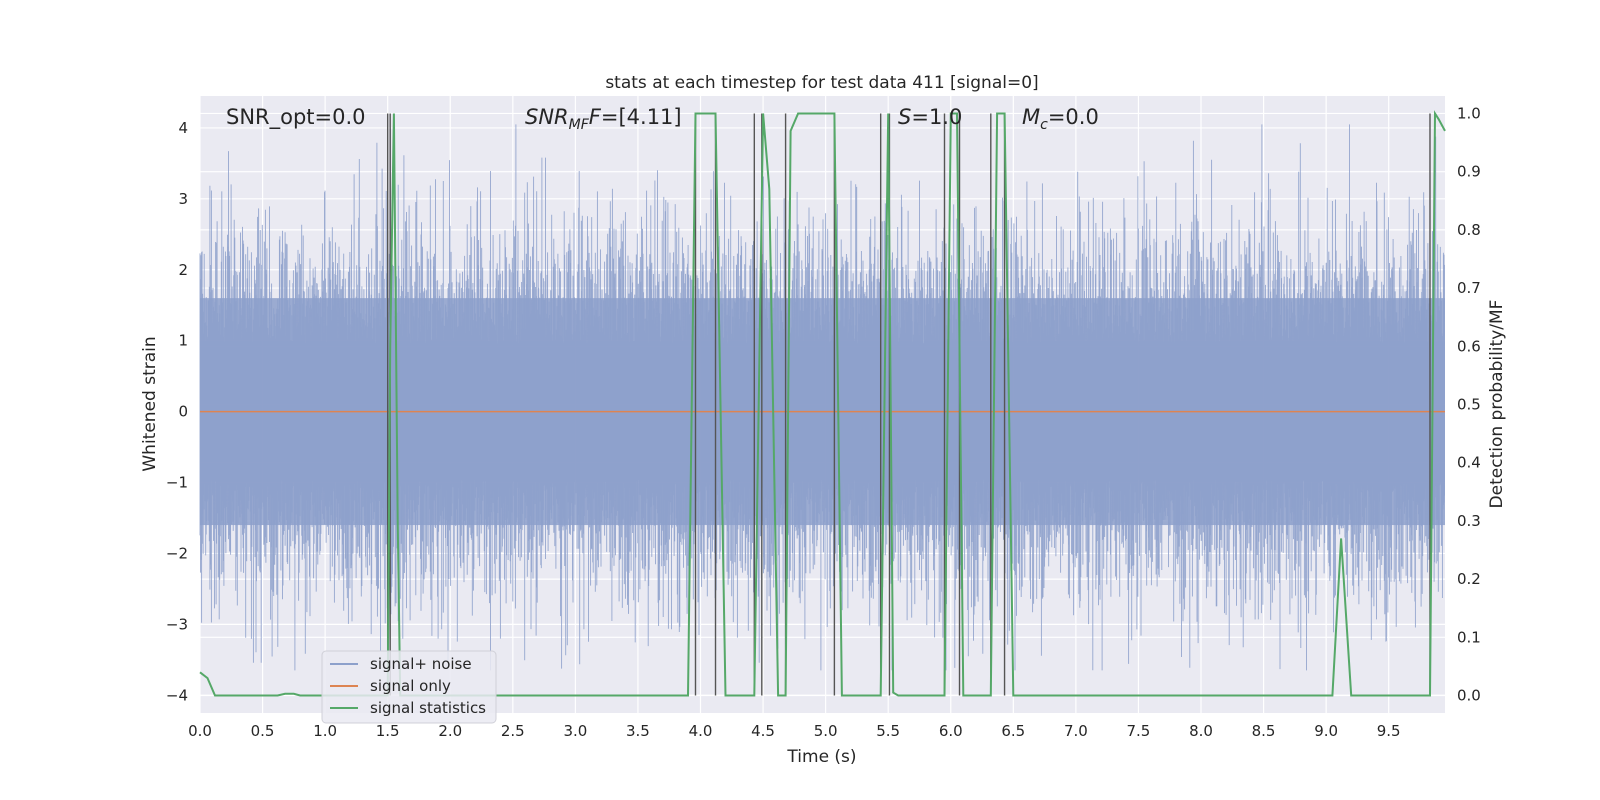 The width and height of the screenshot is (1600, 800). I want to click on legend-label-signal-statistics: signal statistics, so click(428, 708).